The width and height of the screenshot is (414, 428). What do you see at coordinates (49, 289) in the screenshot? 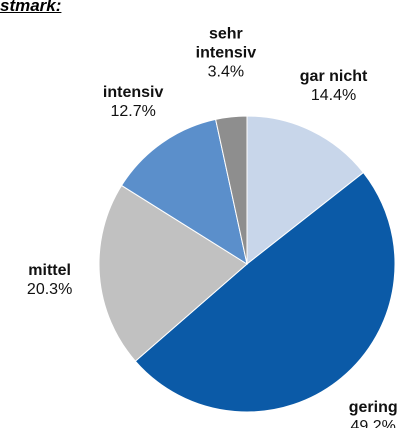
I see `value-label: 20.3%` at bounding box center [49, 289].